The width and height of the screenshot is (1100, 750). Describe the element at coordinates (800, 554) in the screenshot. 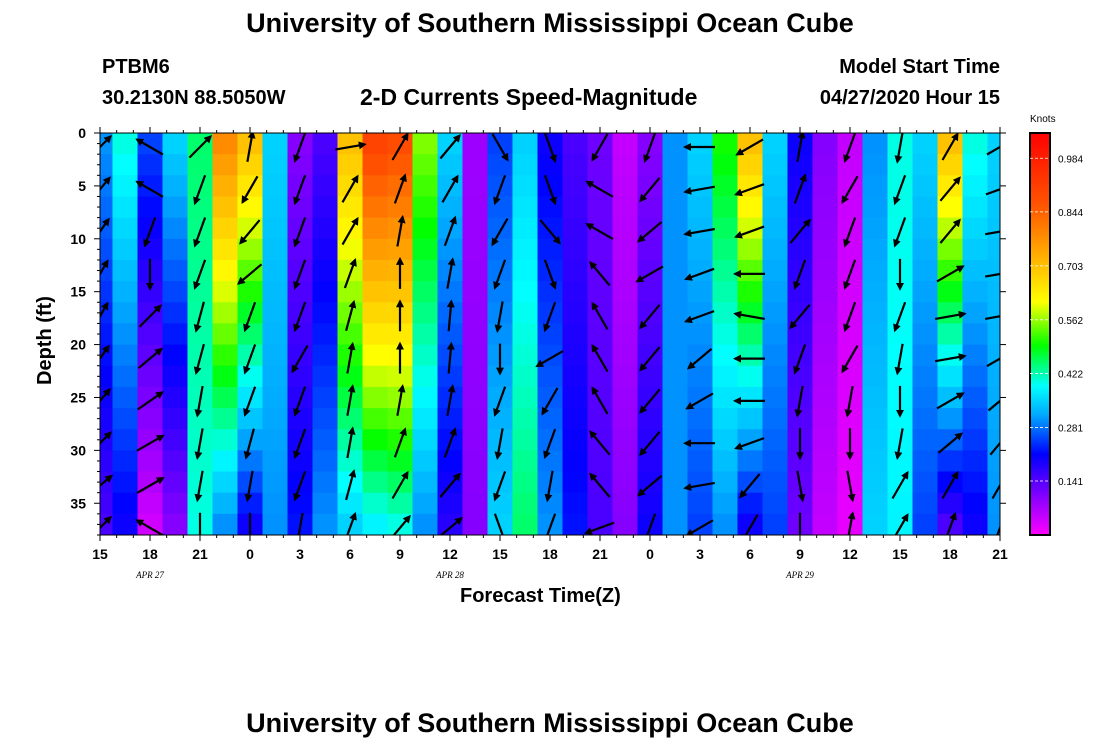

I see `x-tick-label: 9` at that location.